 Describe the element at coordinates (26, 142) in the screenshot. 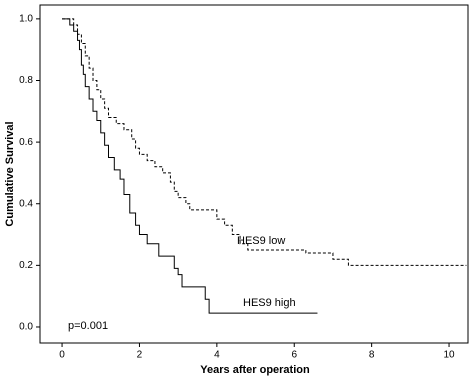

I see `y-tick-label: 0.6` at that location.